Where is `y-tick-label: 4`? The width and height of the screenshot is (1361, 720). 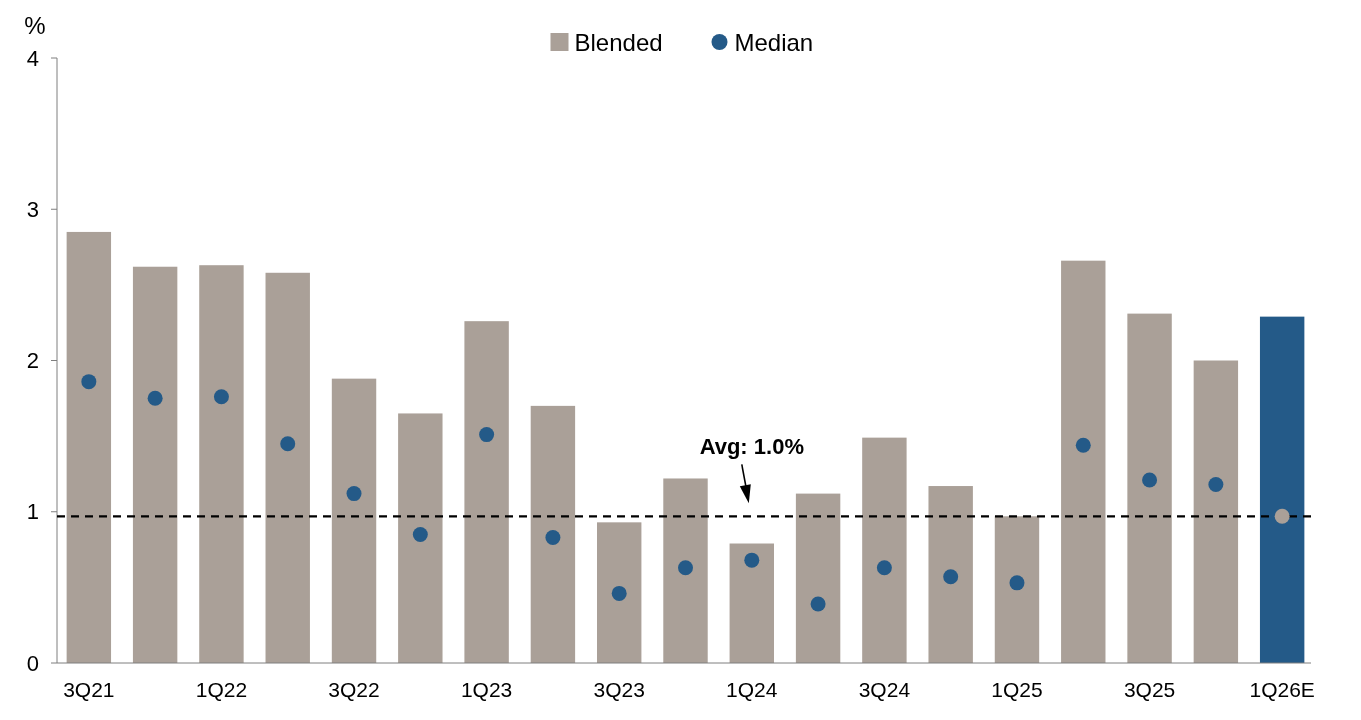 y-tick-label: 4 is located at coordinates (32, 58).